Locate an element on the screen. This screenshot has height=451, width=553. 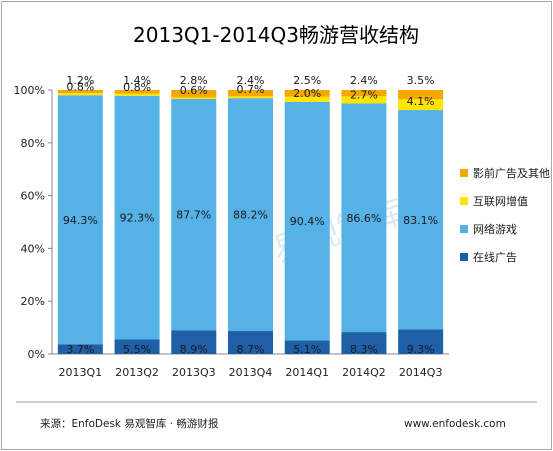
x-tick-label: 2013Q1 is located at coordinates (81, 372).